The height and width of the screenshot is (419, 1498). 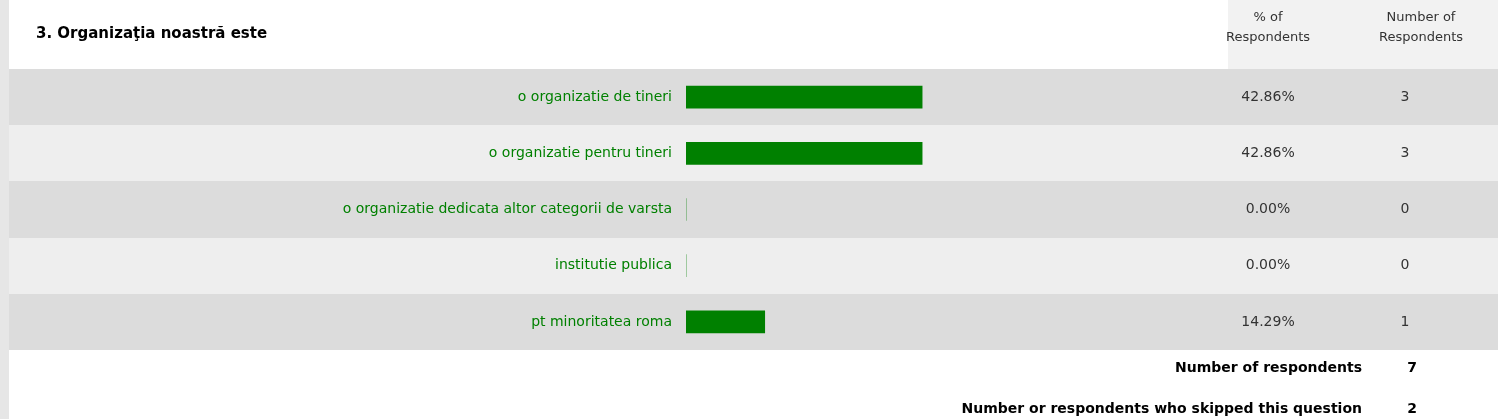 What do you see at coordinates (1405, 320) in the screenshot?
I see `text: 1` at bounding box center [1405, 320].